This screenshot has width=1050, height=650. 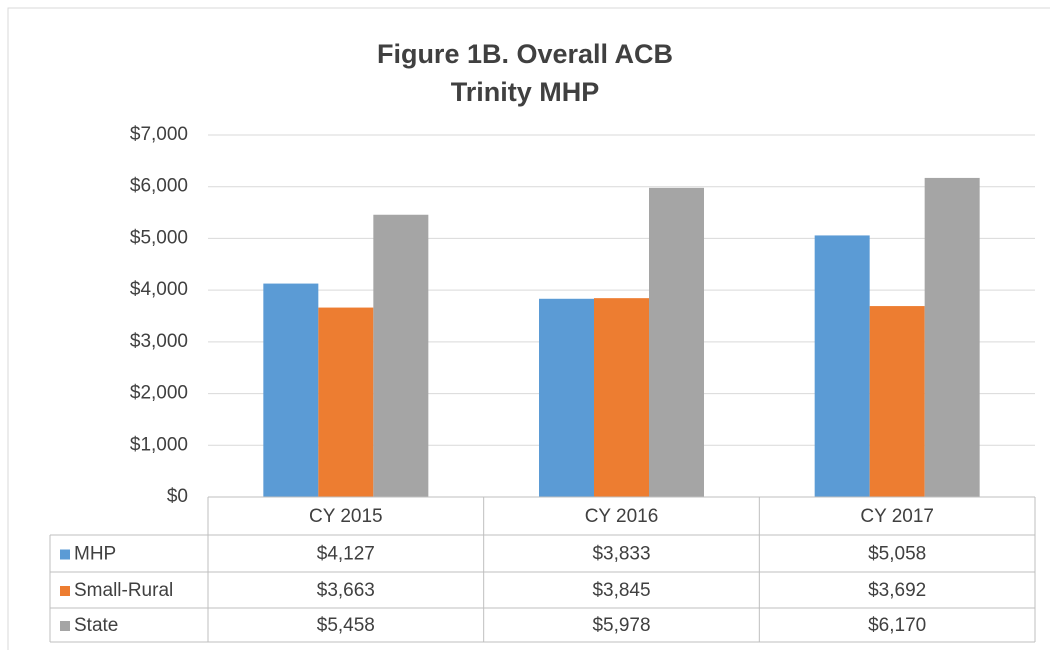 I want to click on y-tick-label: $1,000, so click(x=159, y=444).